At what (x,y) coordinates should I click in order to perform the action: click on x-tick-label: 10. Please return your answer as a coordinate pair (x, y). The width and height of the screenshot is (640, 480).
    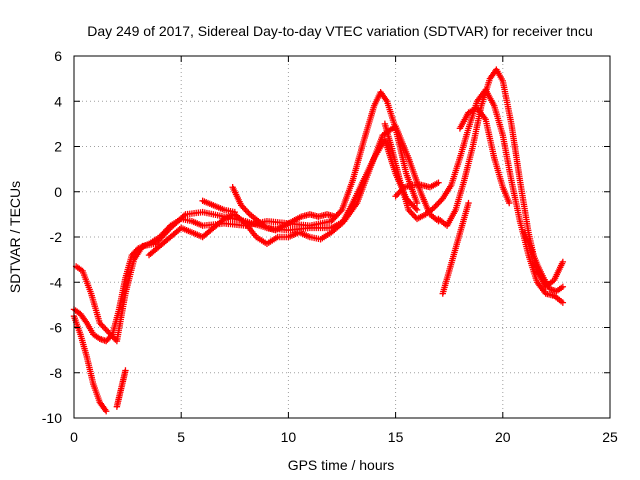
    Looking at the image, I should click on (289, 437).